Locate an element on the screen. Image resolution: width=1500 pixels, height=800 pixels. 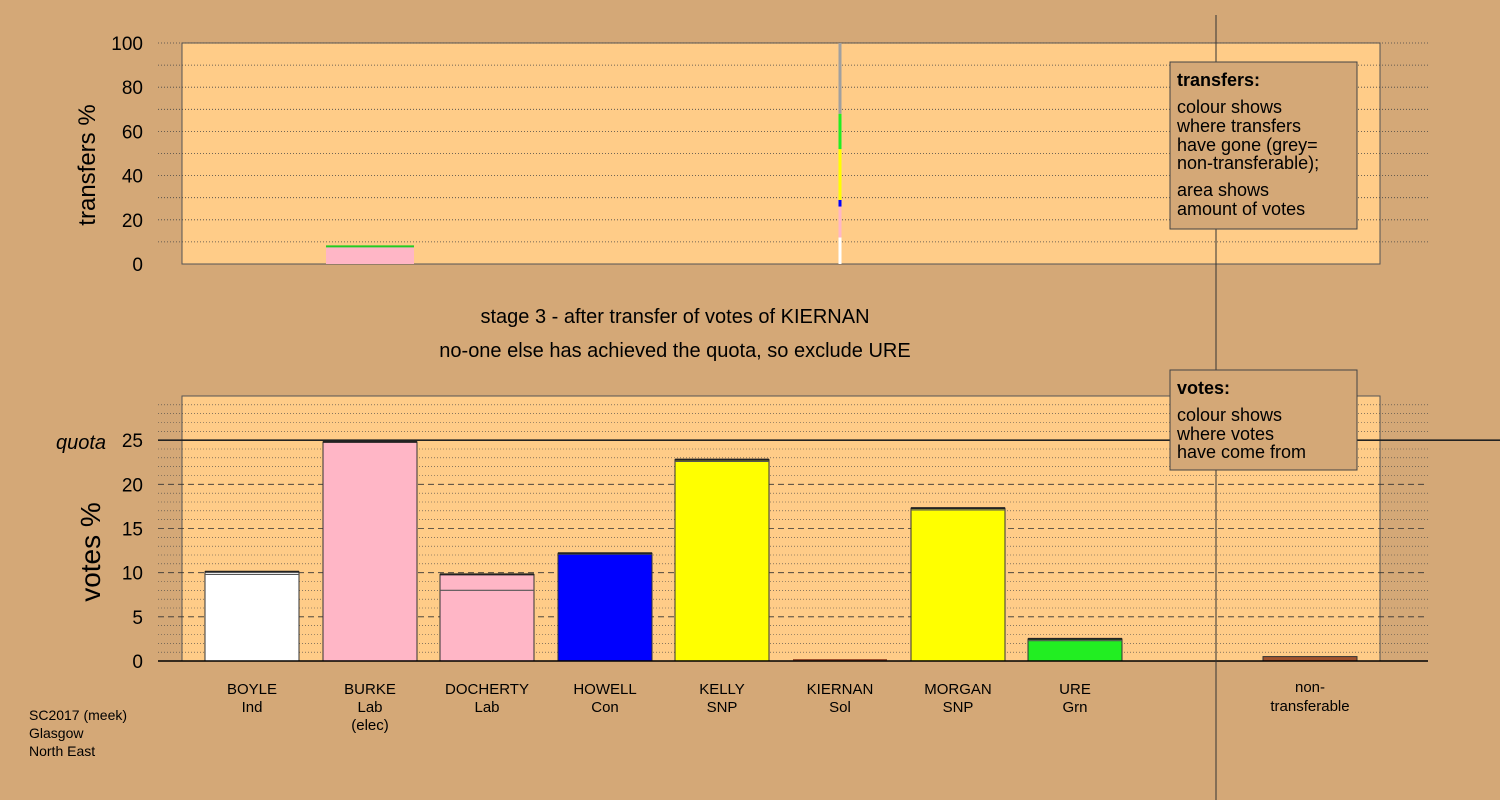
transfers-y-tick-label: 20 is located at coordinates (132, 221).